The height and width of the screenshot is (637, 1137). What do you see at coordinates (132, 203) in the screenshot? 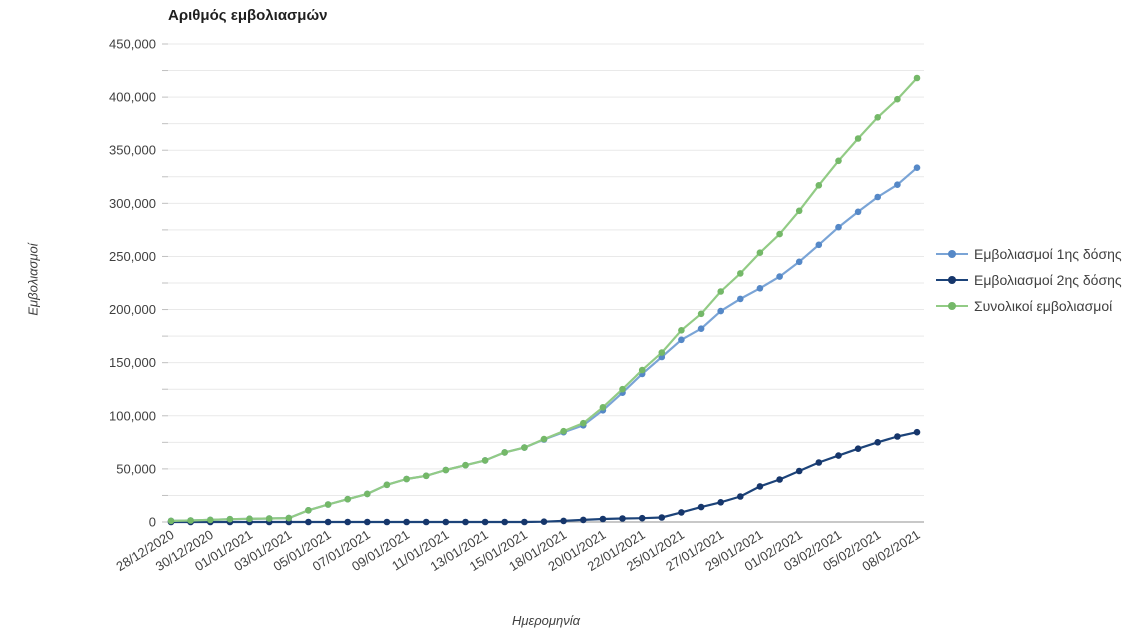
I see `y-tick-label: 300,000` at bounding box center [132, 203].